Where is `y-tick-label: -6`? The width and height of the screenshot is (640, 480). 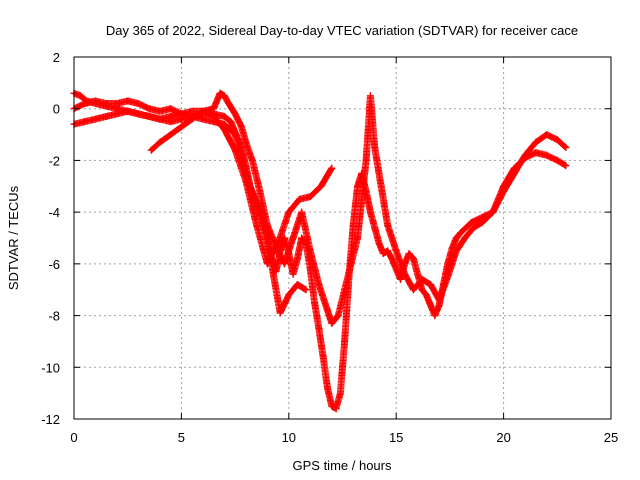
y-tick-label: -6 is located at coordinates (54, 264).